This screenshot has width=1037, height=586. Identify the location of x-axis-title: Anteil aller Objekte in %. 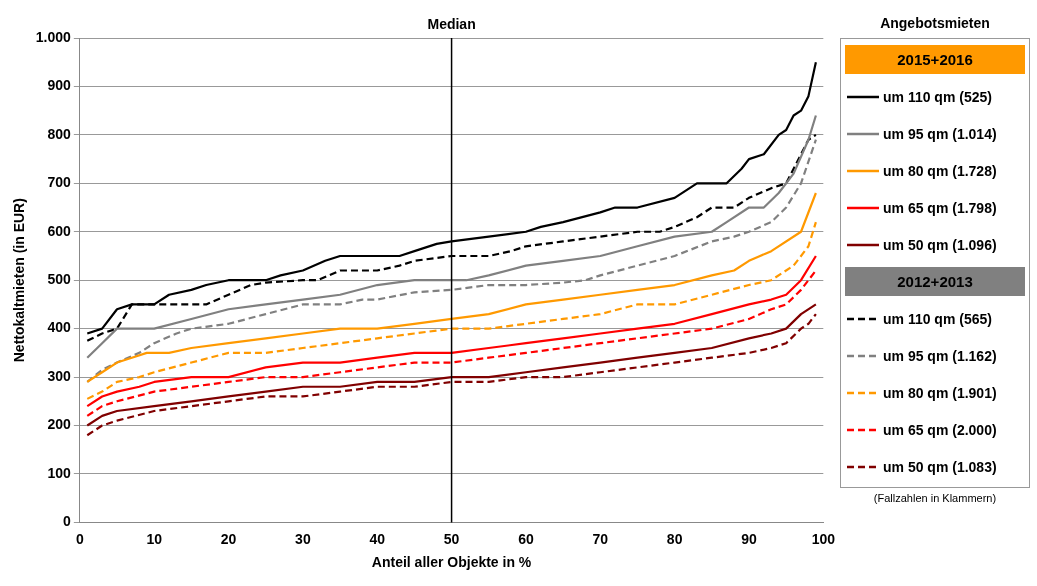
(451, 562).